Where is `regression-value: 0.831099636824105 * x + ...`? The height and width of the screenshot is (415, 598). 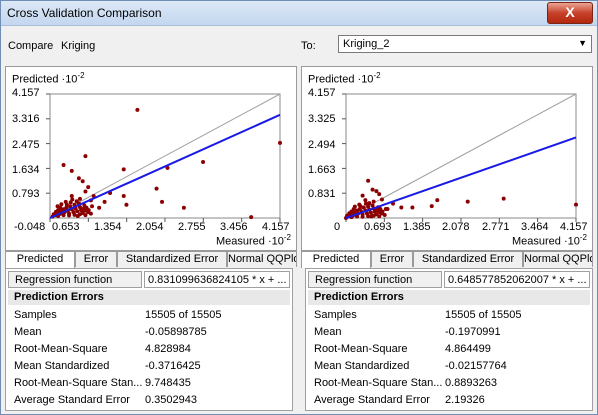
regression-value: 0.831099636824105 * x + ... is located at coordinates (217, 279).